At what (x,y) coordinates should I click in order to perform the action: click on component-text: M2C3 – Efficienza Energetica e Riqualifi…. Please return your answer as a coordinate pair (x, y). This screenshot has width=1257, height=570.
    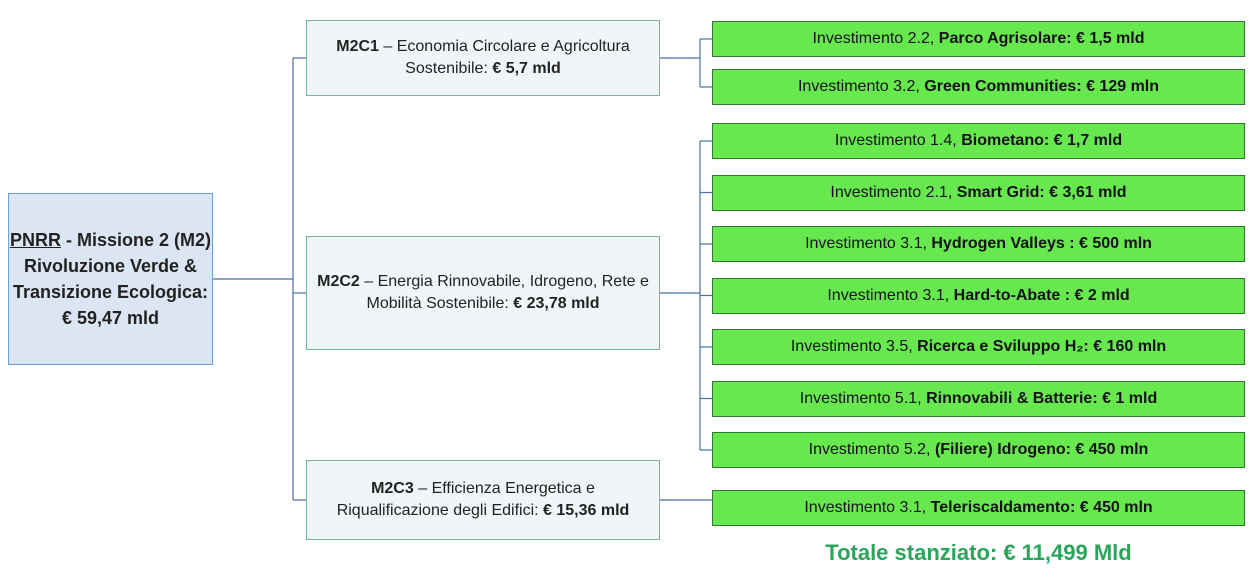
    Looking at the image, I should click on (483, 499).